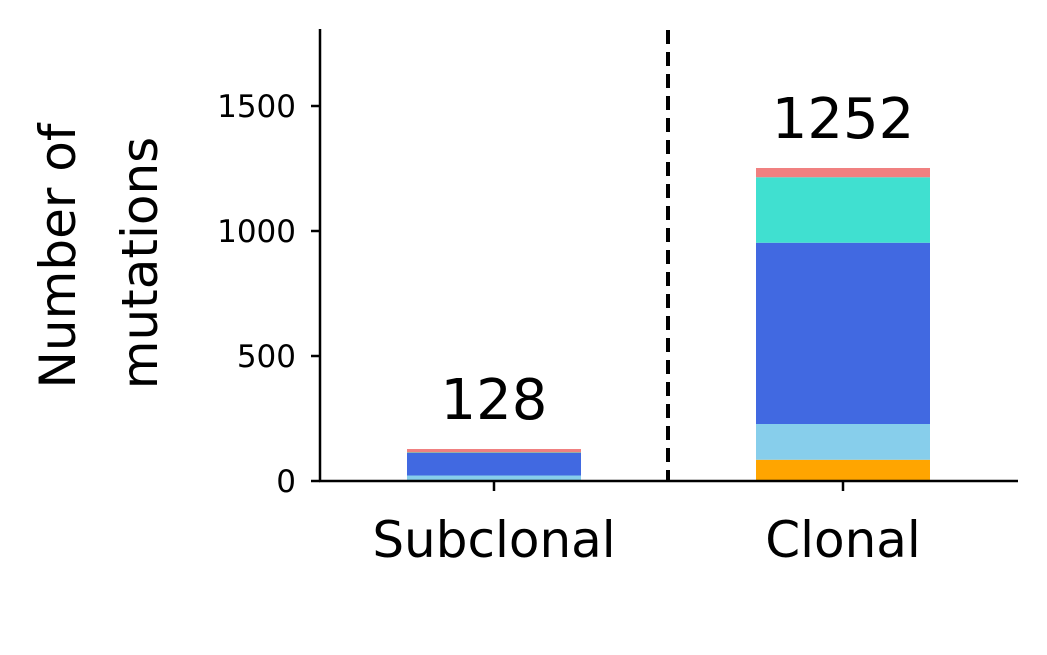 This screenshot has height=655, width=1047. What do you see at coordinates (58, 255) in the screenshot?
I see `y-axis-label-line-1: Number of` at bounding box center [58, 255].